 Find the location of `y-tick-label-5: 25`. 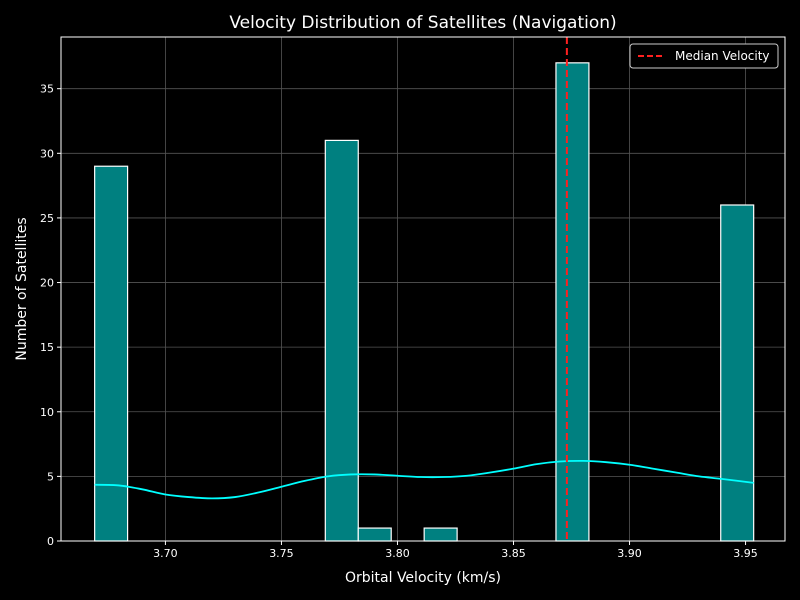

y-tick-label-5: 25 is located at coordinates (47, 218).